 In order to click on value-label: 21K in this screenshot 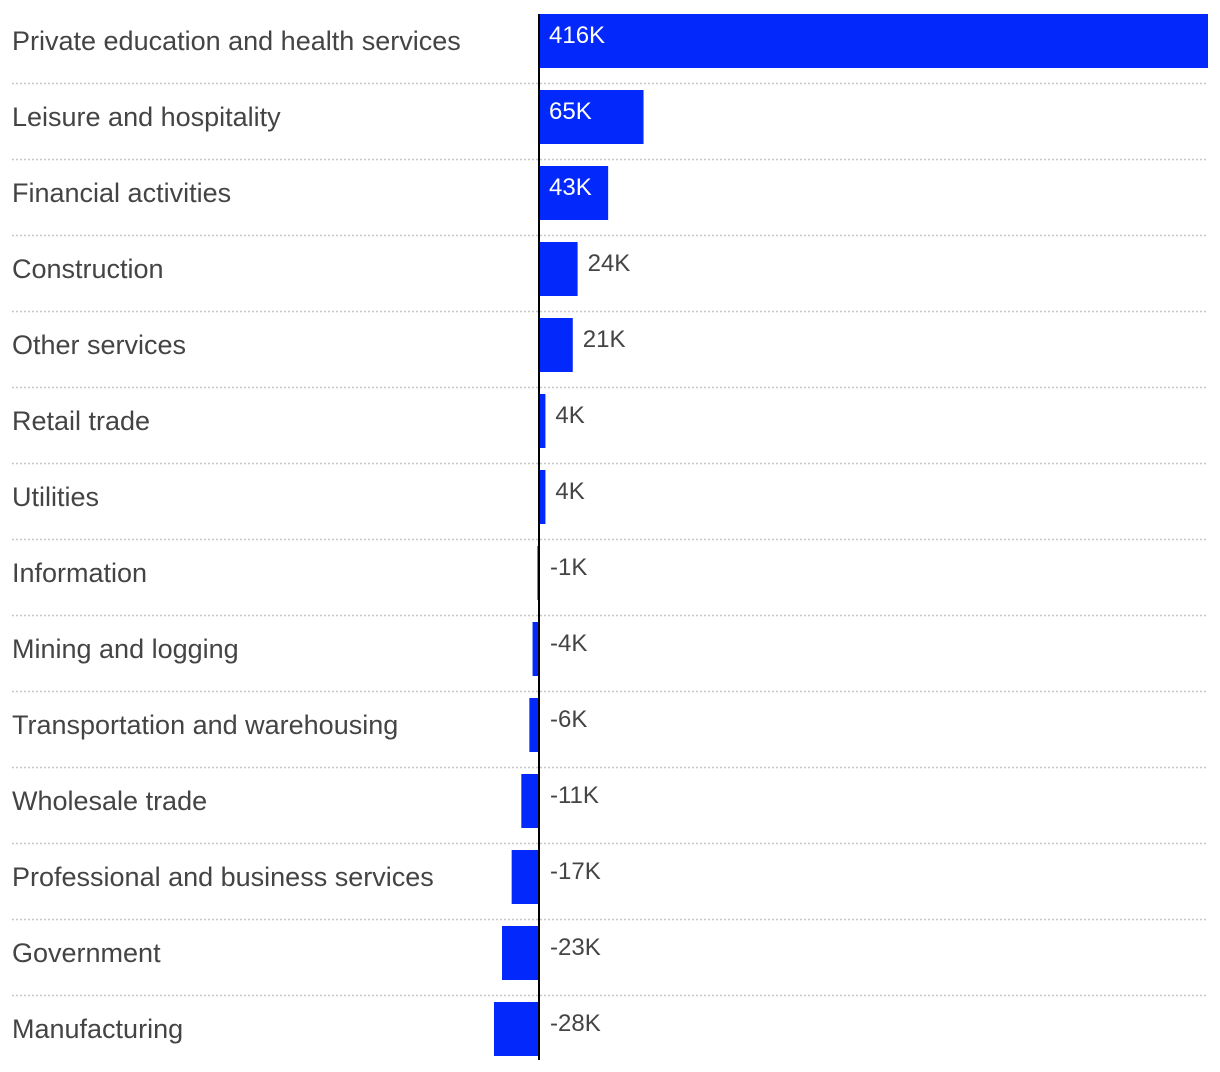, I will do `click(604, 339)`.